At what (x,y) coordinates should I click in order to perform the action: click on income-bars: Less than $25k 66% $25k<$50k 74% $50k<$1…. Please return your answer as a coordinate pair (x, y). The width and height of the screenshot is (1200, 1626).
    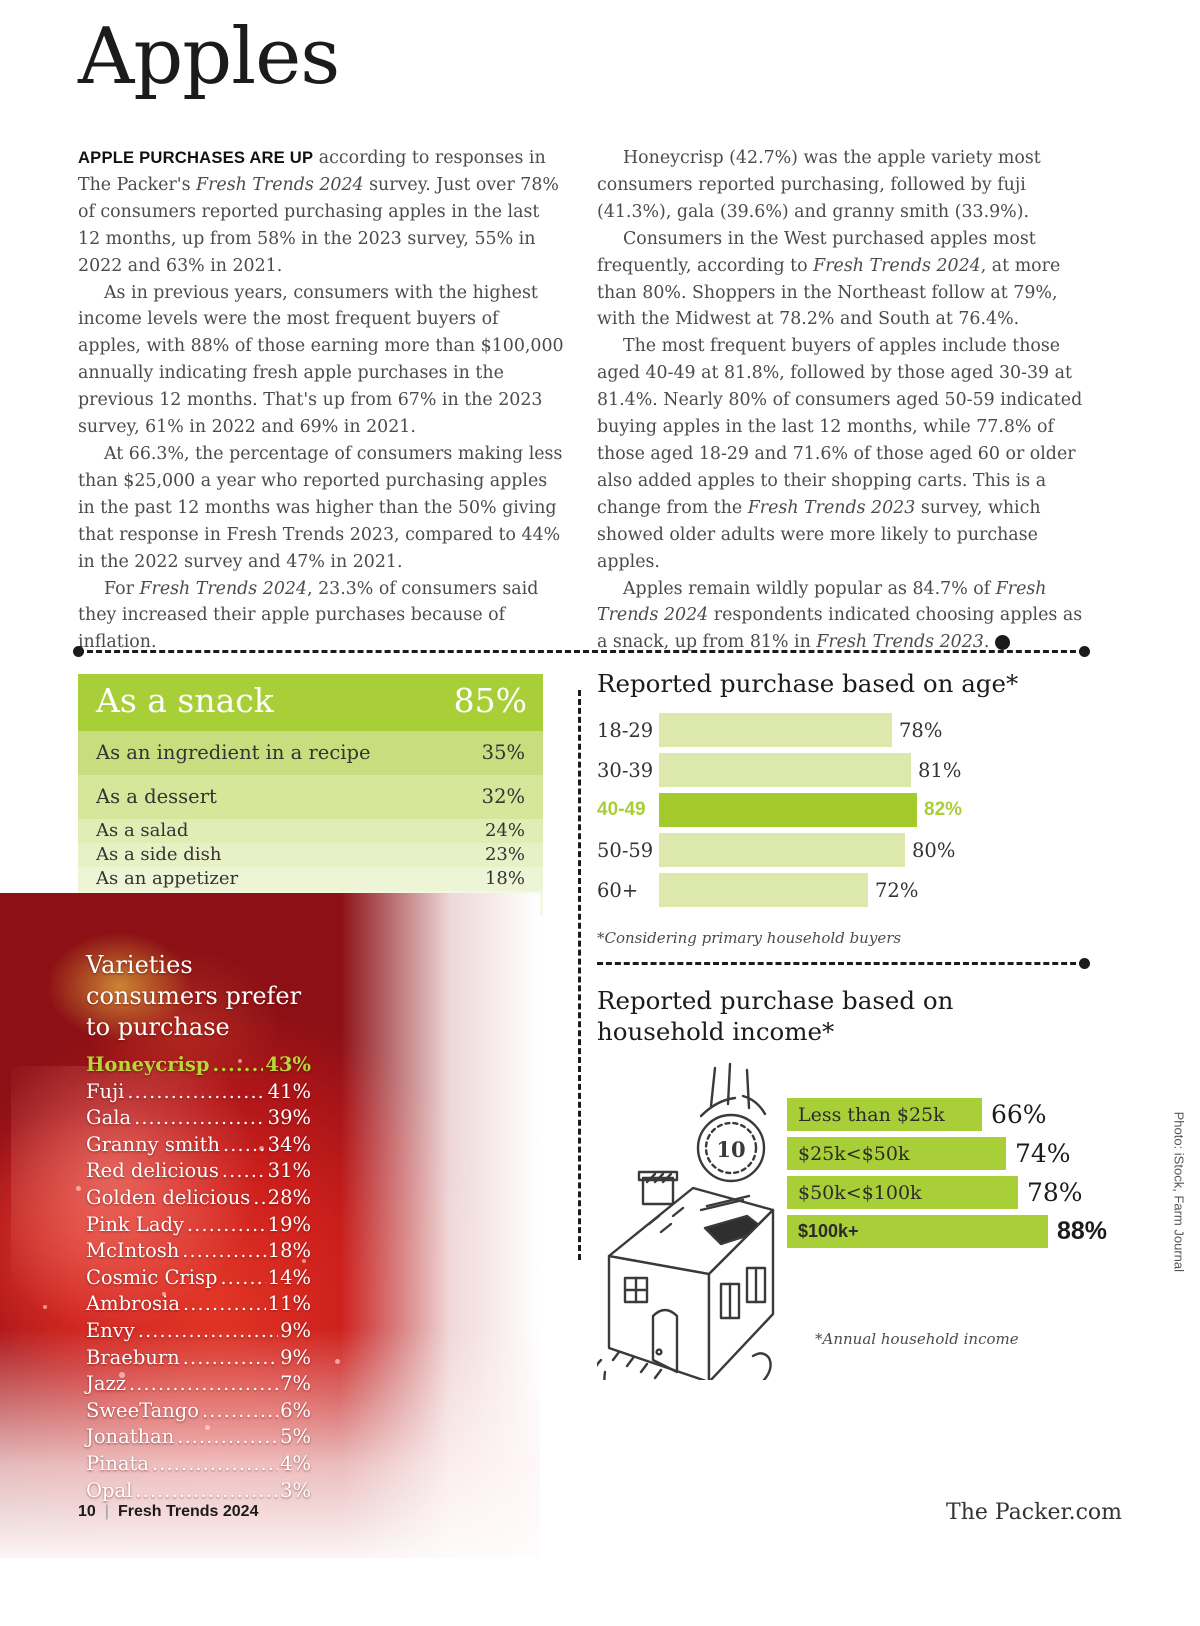
    Looking at the image, I should click on (947, 1176).